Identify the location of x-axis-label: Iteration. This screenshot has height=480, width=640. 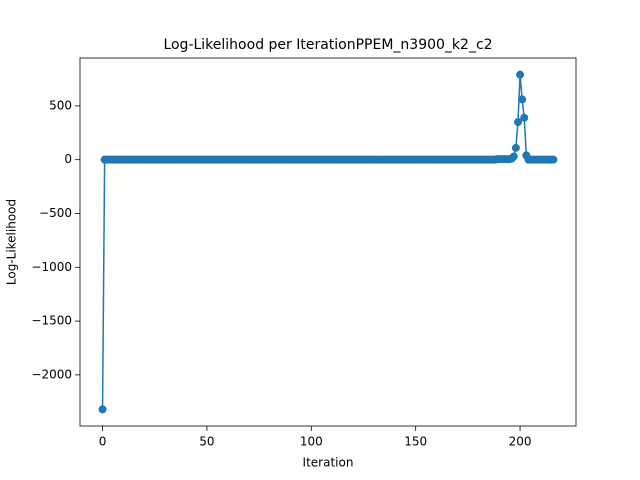
(328, 463).